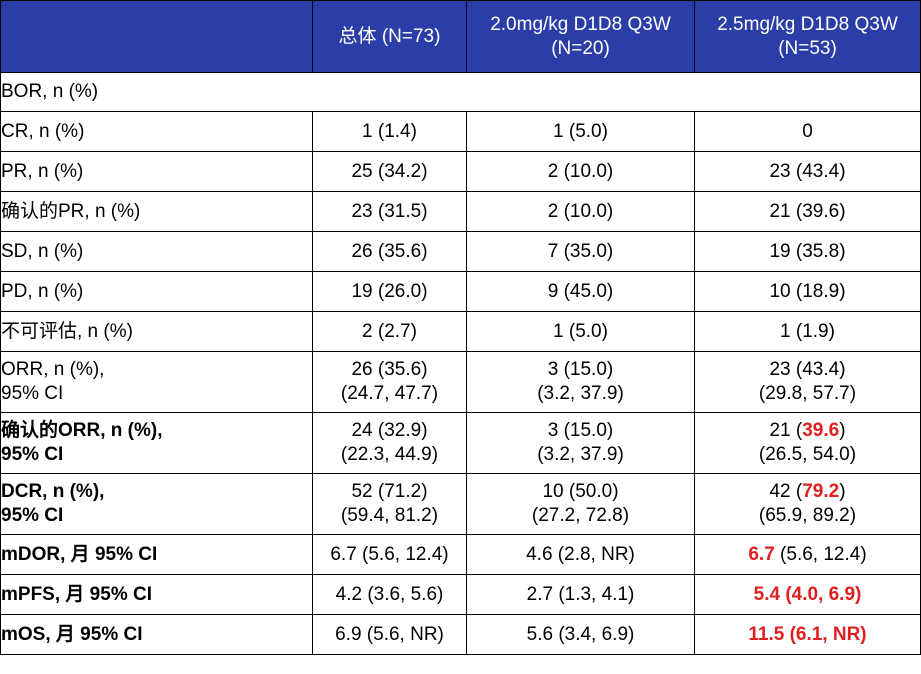 The image size is (921, 674). I want to click on table-row-not-evaluable: 不可评估, n (%) 2 (2.7) 1 (5.0) 1 (1.9), so click(460, 331).